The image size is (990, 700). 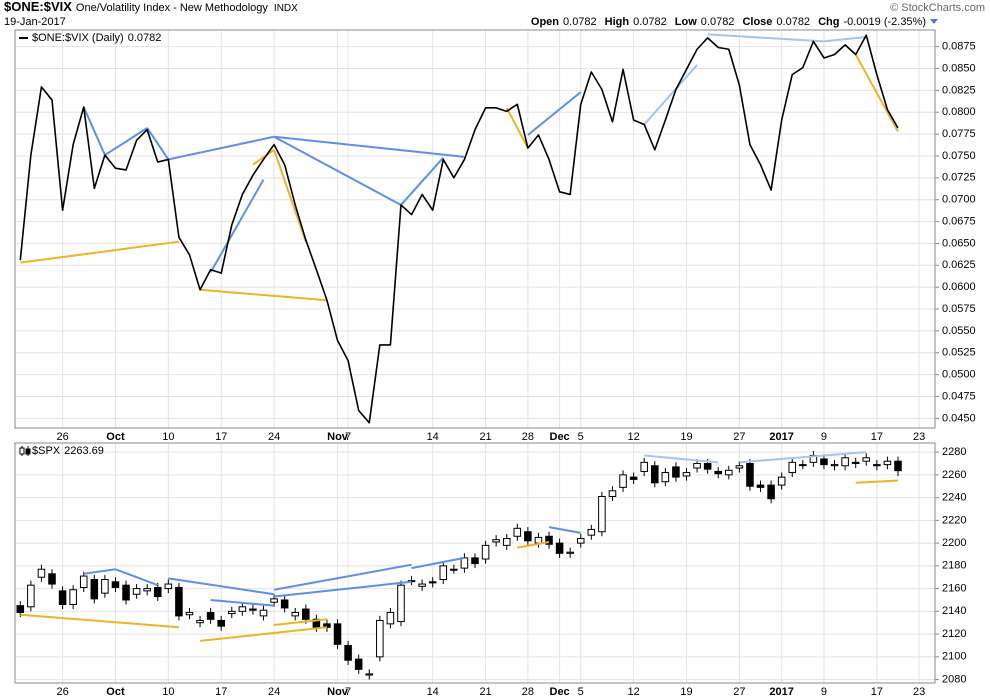 I want to click on credit: © StockCharts.com, so click(x=937, y=8).